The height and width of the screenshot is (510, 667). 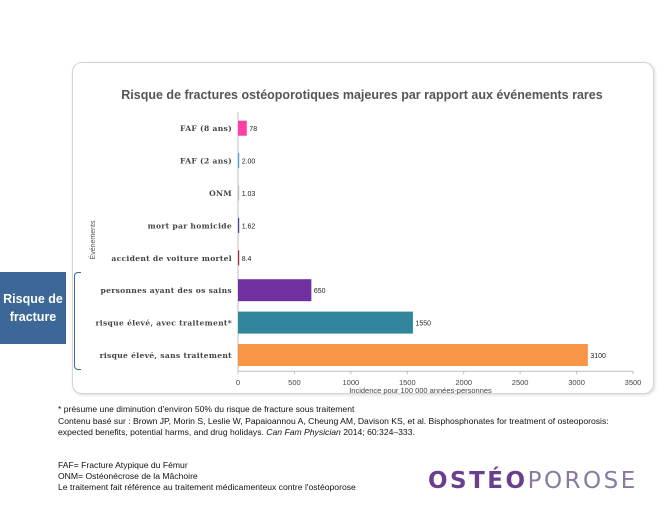 What do you see at coordinates (166, 290) in the screenshot?
I see `category-label: personnes ayant des os sains` at bounding box center [166, 290].